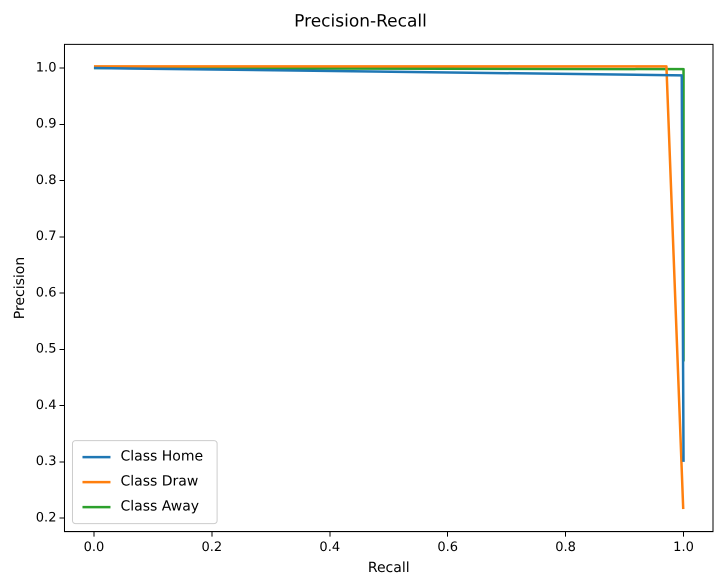 The width and height of the screenshot is (715, 583). Describe the element at coordinates (447, 547) in the screenshot. I see `x-tick-label: 0.6` at that location.